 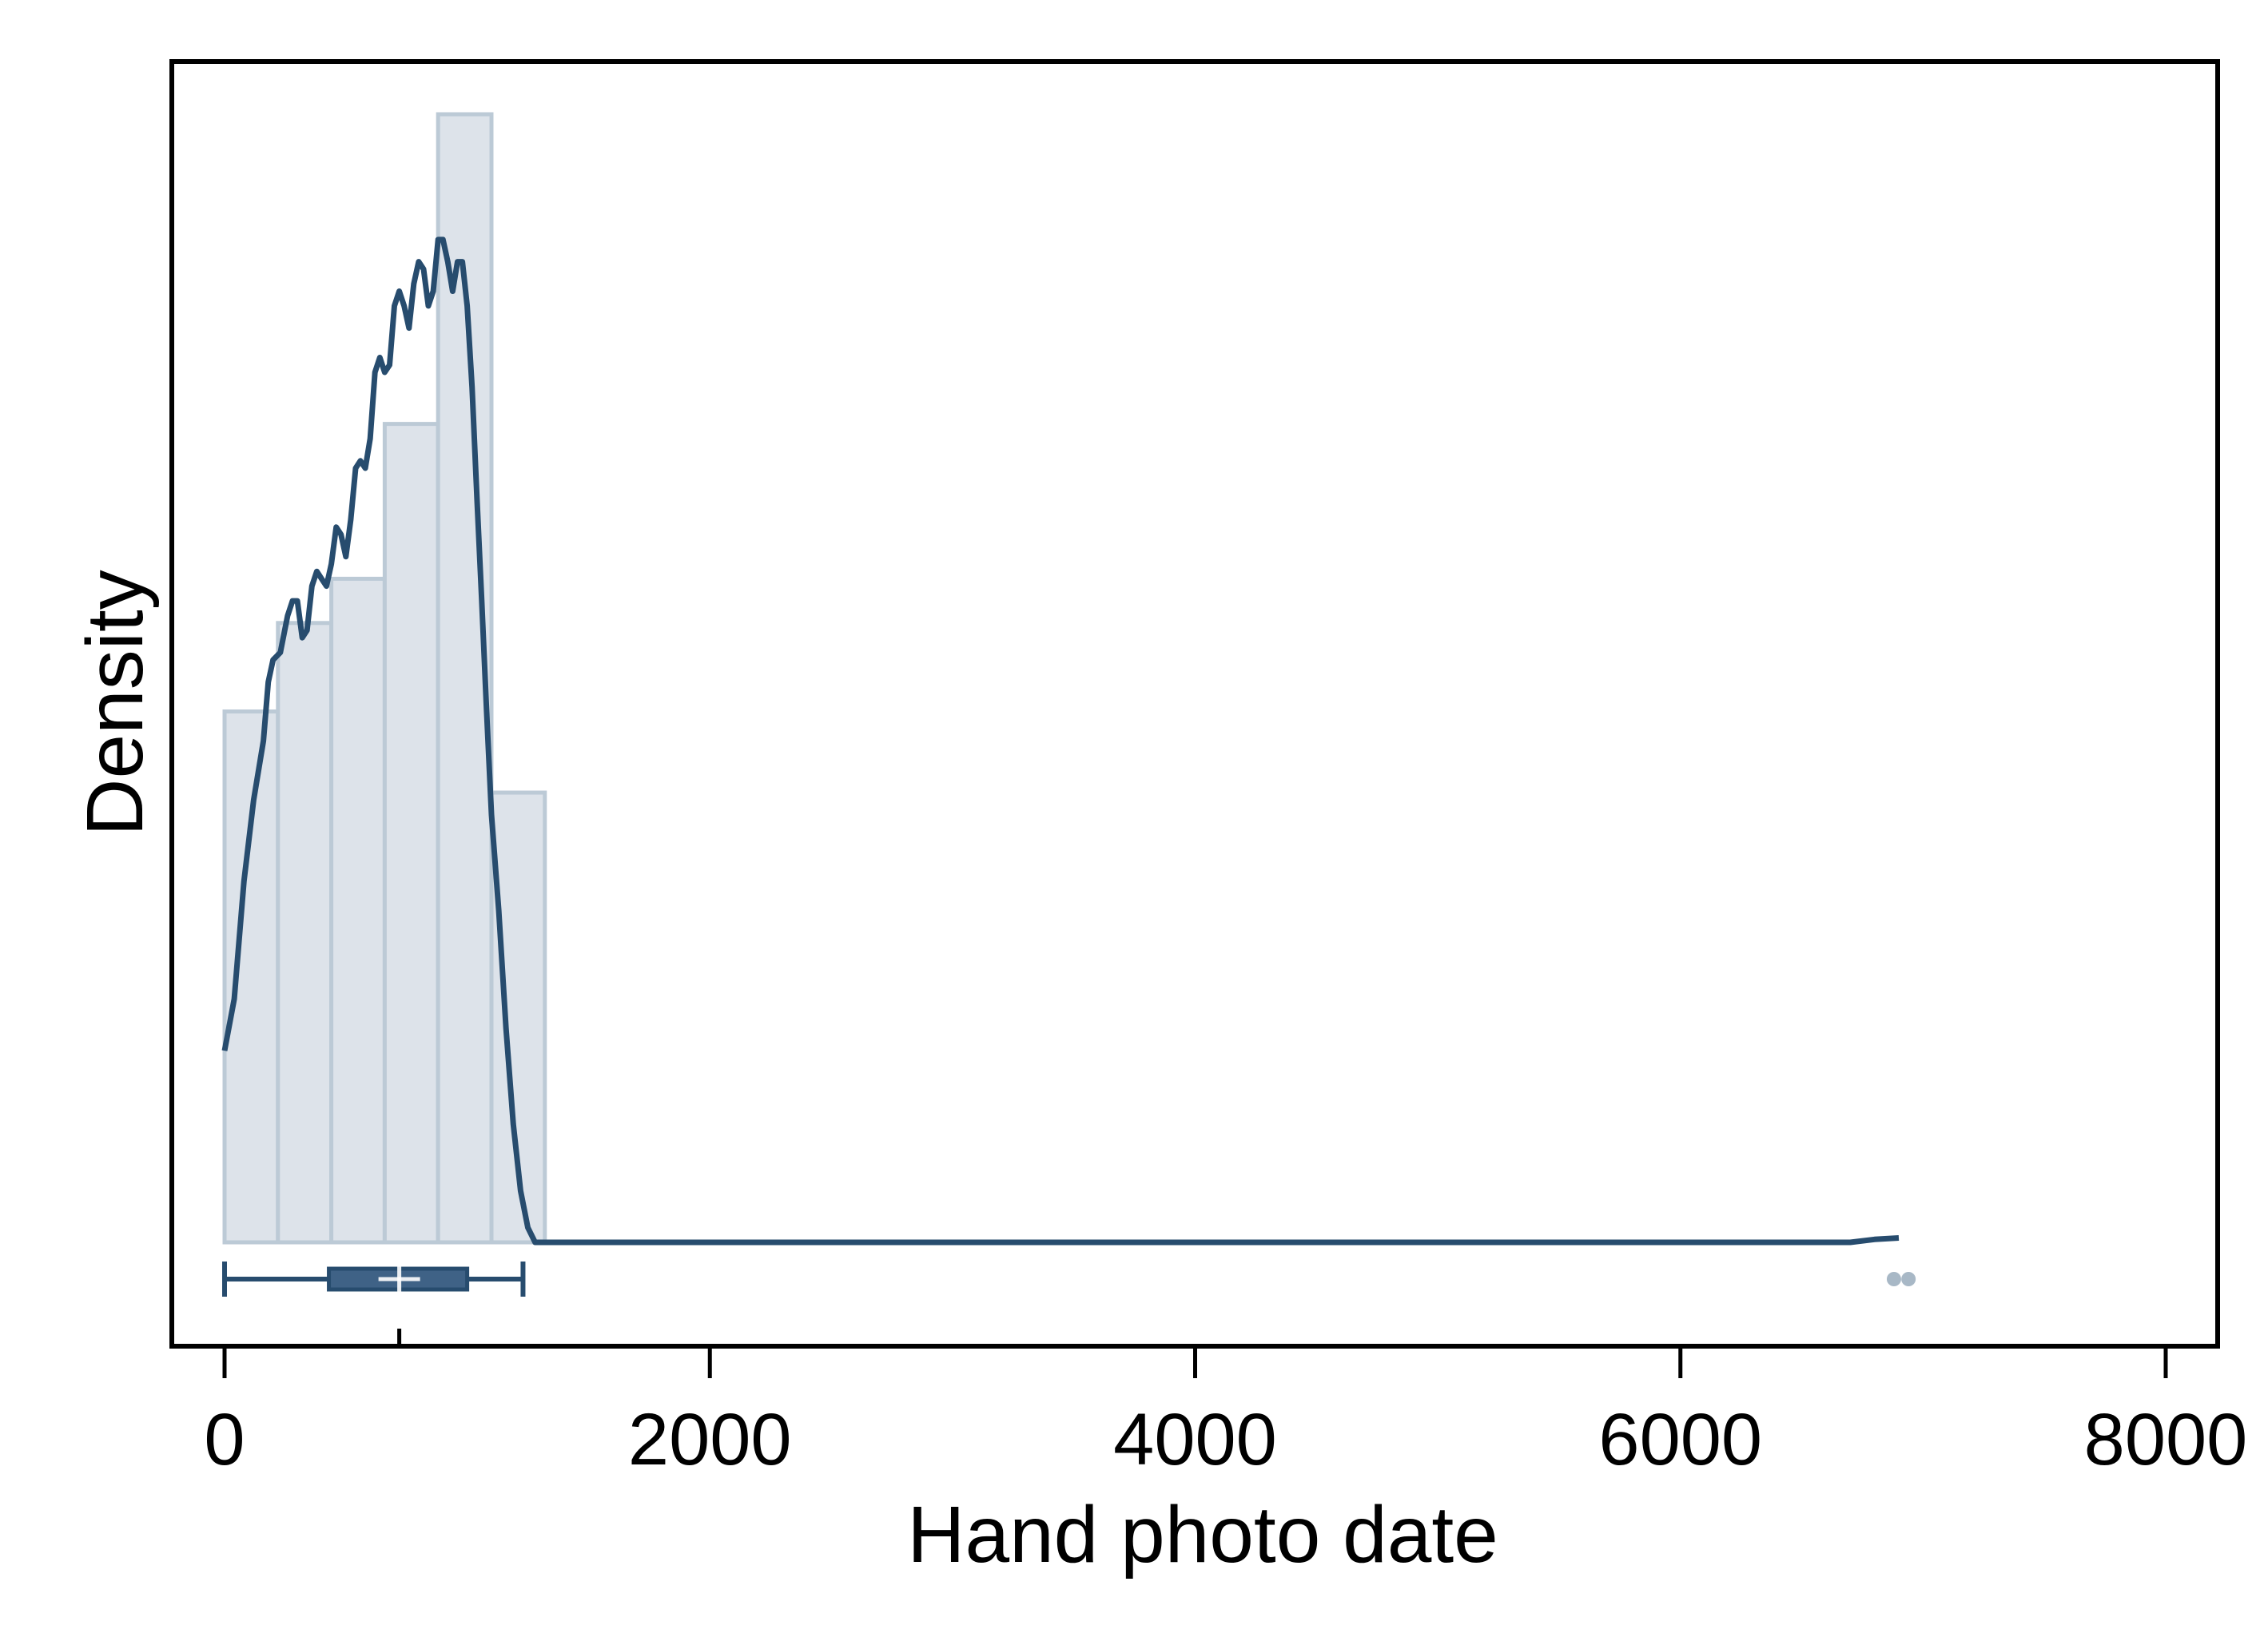 What do you see at coordinates (374, 1279) in the screenshot?
I see `boxplot` at bounding box center [374, 1279].